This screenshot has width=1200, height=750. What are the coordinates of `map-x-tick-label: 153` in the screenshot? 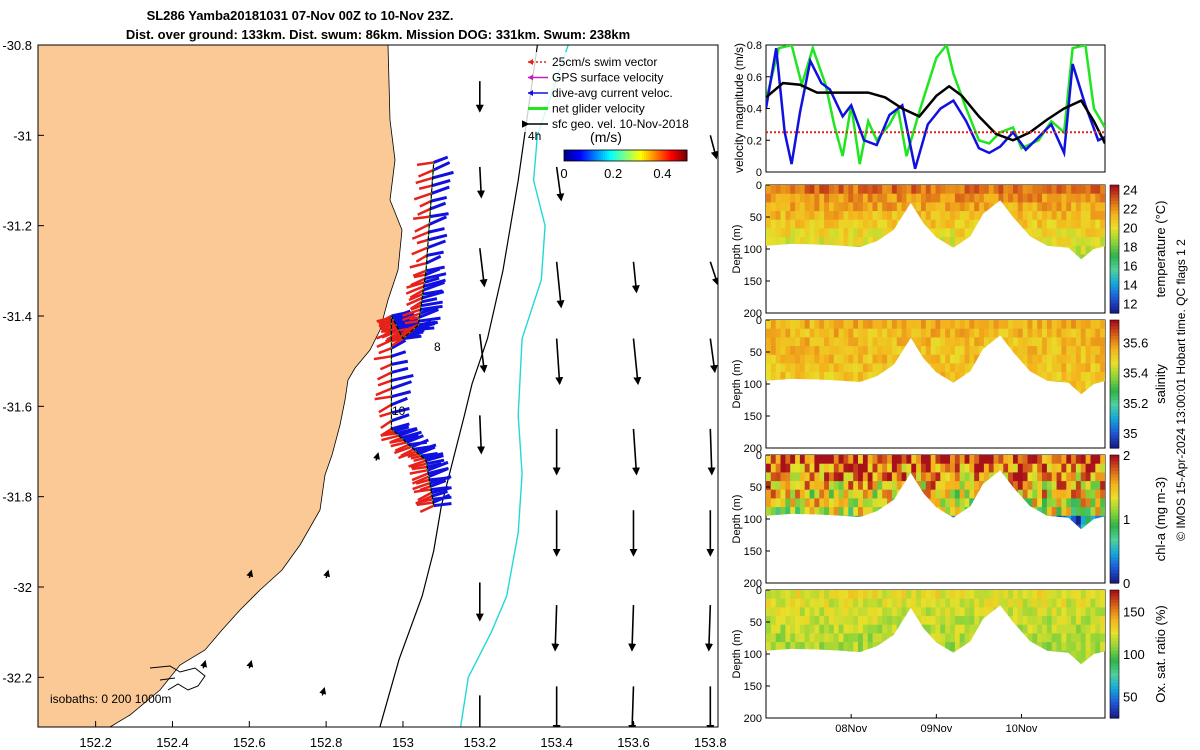 It's located at (403, 742).